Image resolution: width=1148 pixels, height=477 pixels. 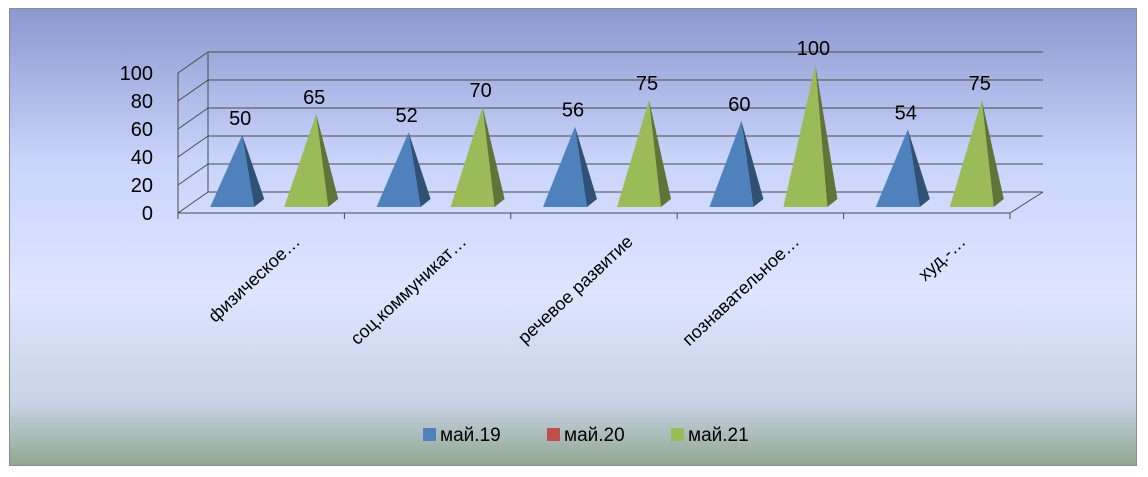 What do you see at coordinates (739, 105) in the screenshot?
I see `data-label: 60` at bounding box center [739, 105].